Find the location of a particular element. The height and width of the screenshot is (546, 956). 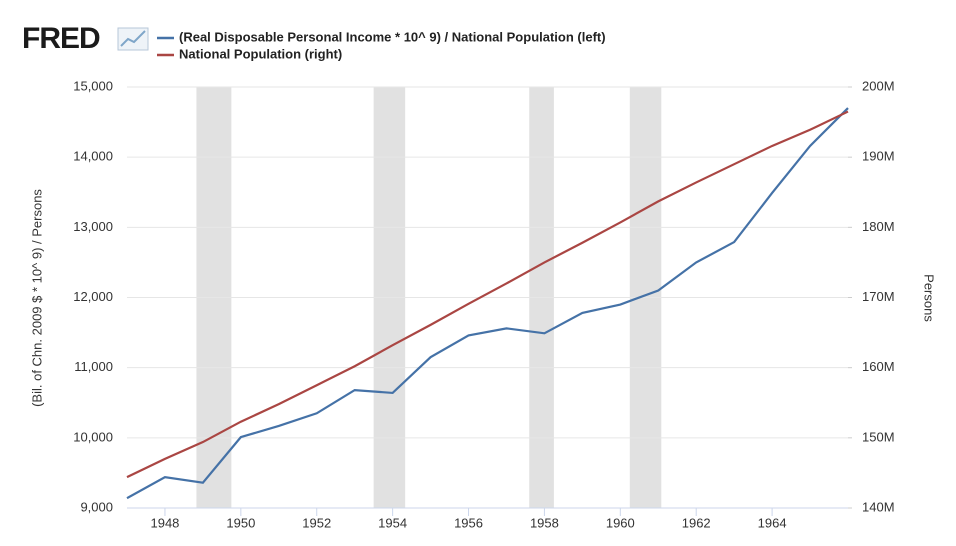

y2-tick-label: 180M is located at coordinates (878, 226).